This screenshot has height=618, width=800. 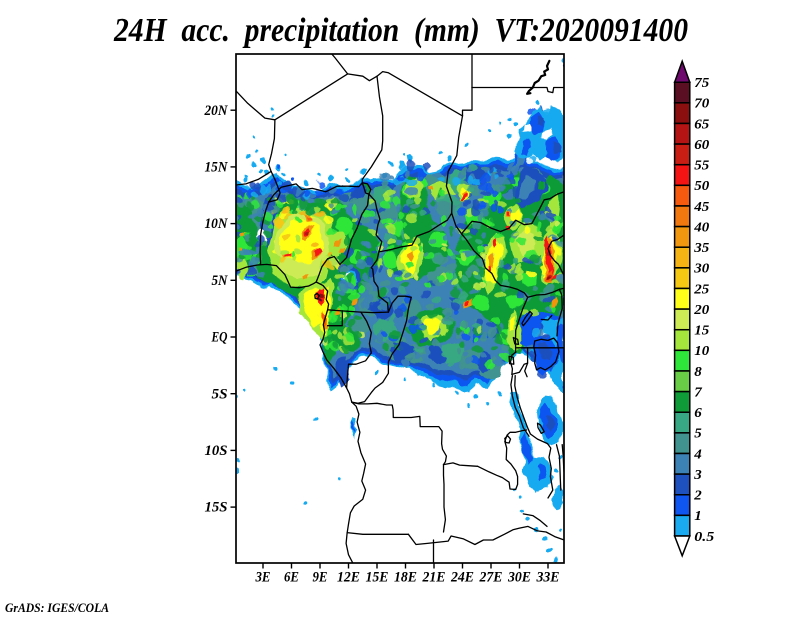 I want to click on svg-text: 5, so click(x=698, y=434).